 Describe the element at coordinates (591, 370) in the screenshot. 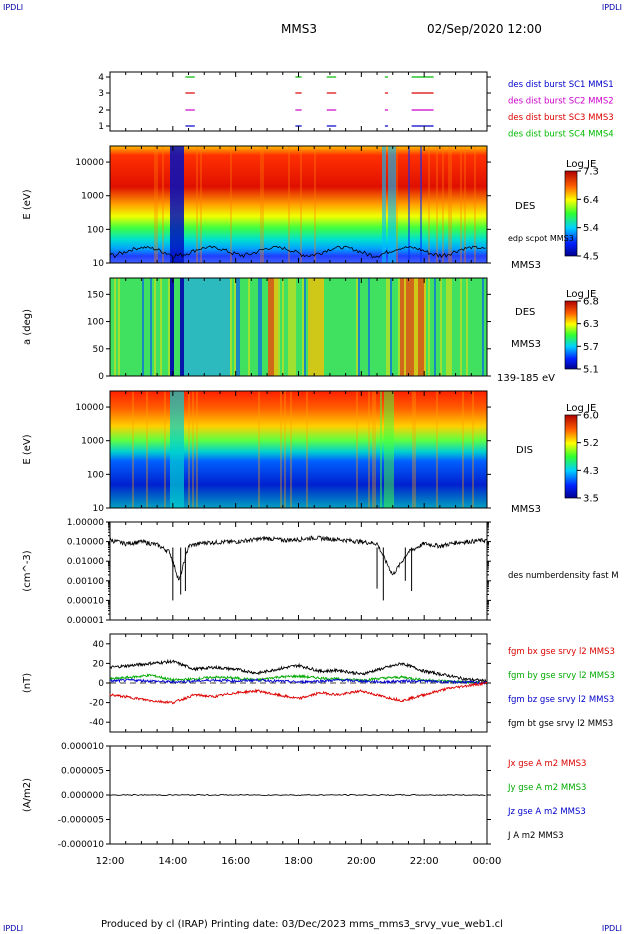

I see `colorbar-tick-label: 5.1` at that location.